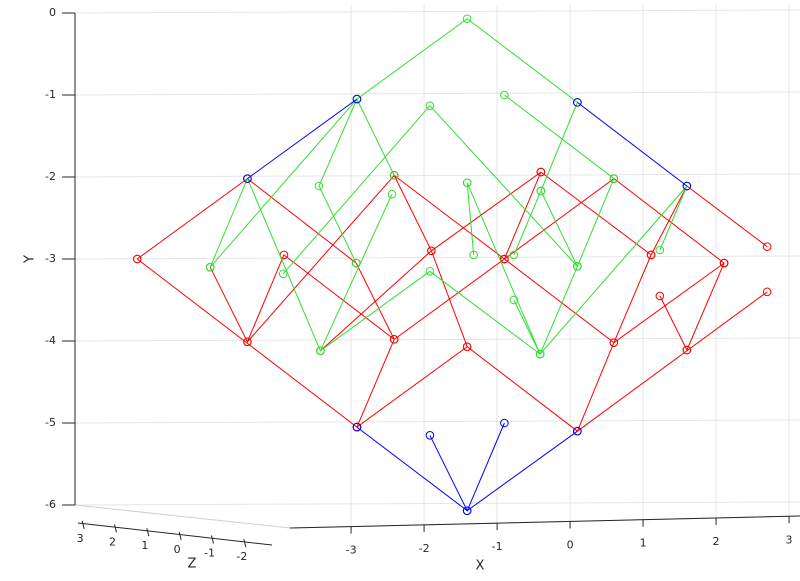 Image resolution: width=800 pixels, height=581 pixels. I want to click on y-tick-label: 0, so click(52, 12).